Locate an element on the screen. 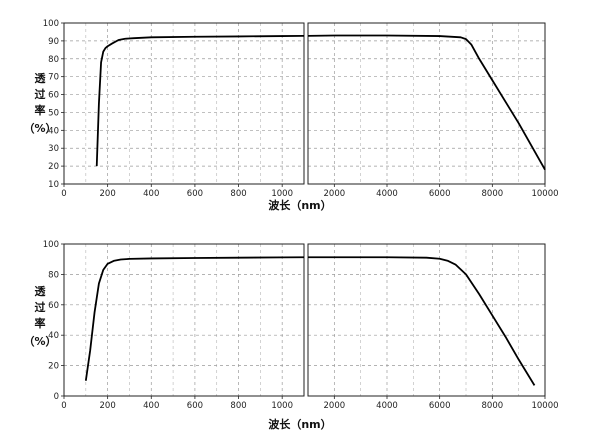 The width and height of the screenshot is (600, 439). y-tick-label: 10 is located at coordinates (53, 185).